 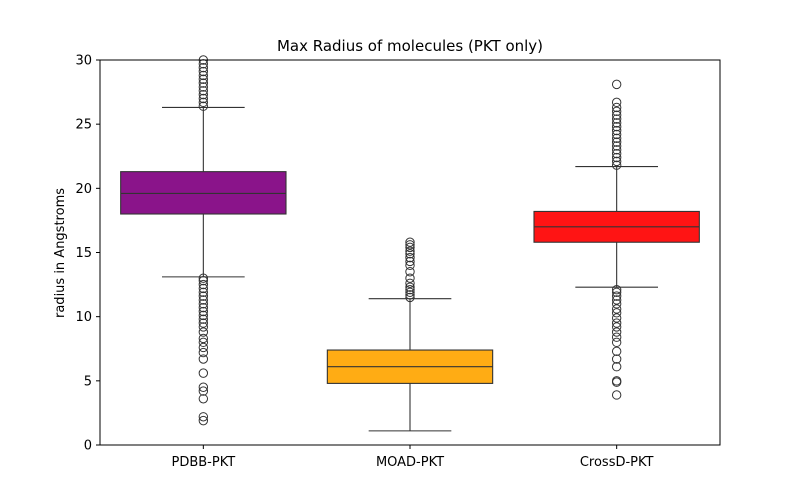 What do you see at coordinates (88, 446) in the screenshot?
I see `y-tick-label: 0` at bounding box center [88, 446].